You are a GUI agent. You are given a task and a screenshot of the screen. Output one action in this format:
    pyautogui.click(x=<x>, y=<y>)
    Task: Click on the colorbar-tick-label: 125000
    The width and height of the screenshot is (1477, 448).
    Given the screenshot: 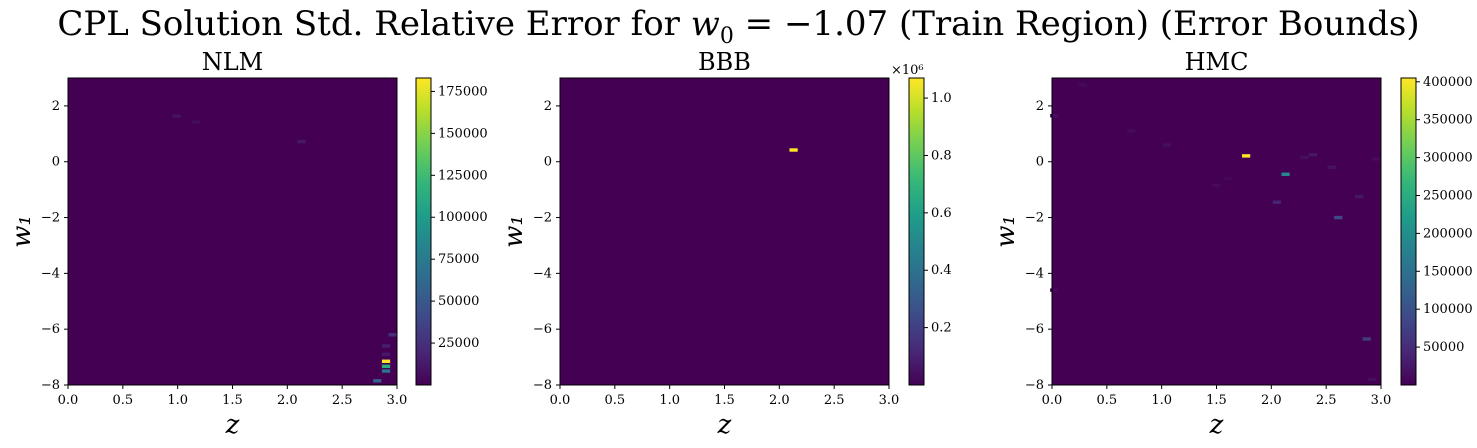 What is the action you would take?
    pyautogui.click(x=463, y=175)
    